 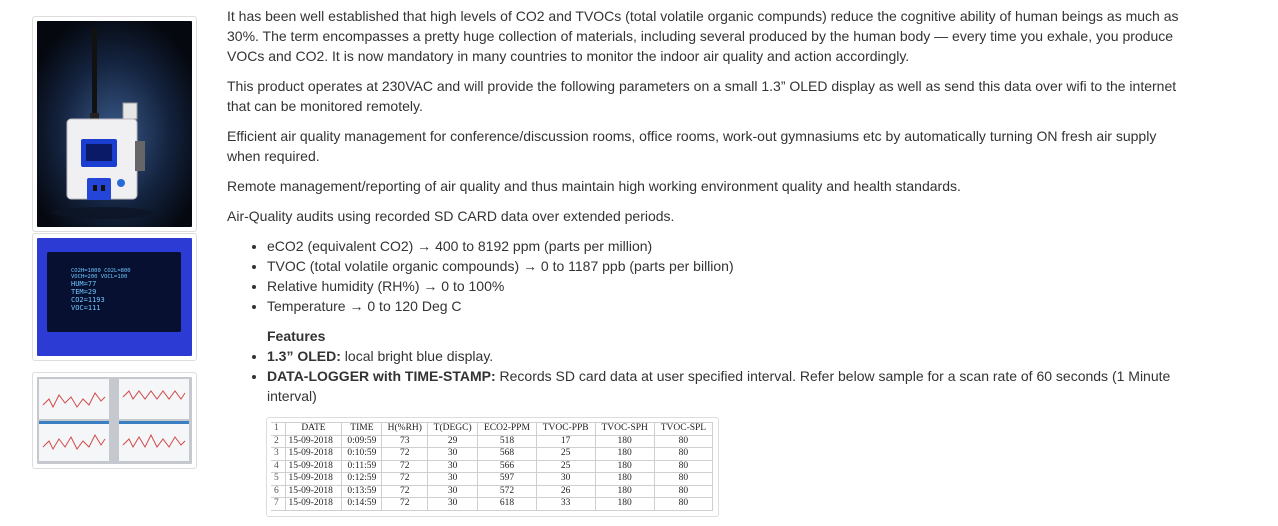 What do you see at coordinates (278, 491) in the screenshot?
I see `row-number: 6` at bounding box center [278, 491].